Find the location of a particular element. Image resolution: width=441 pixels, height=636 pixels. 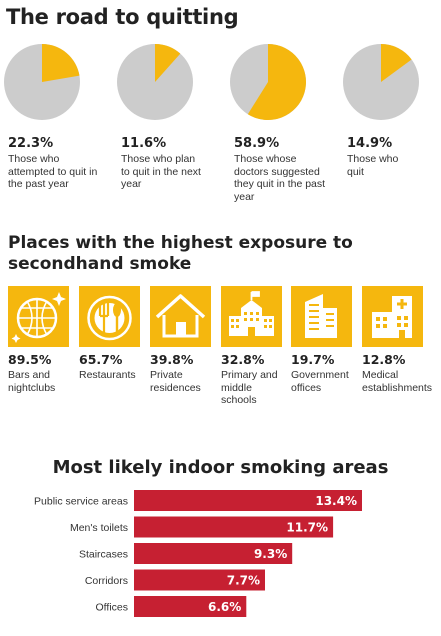

place-caption-residences: Private residences is located at coordinates (175, 381).